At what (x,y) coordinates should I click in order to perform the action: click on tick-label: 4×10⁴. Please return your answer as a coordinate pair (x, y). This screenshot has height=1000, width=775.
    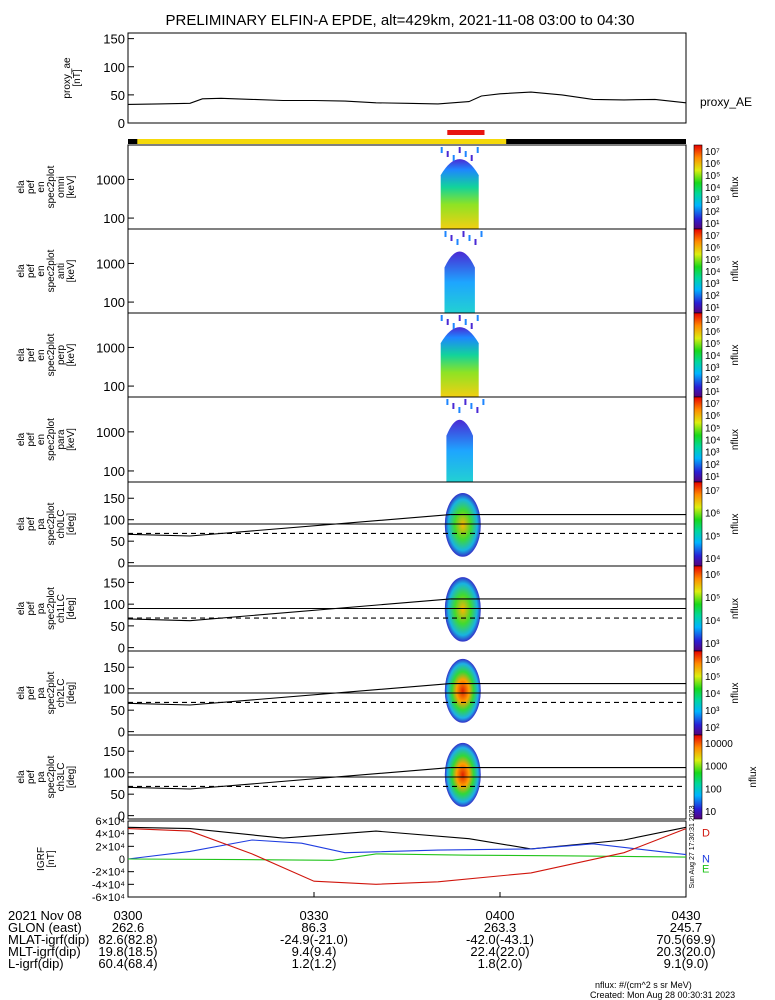
    Looking at the image, I should click on (110, 835).